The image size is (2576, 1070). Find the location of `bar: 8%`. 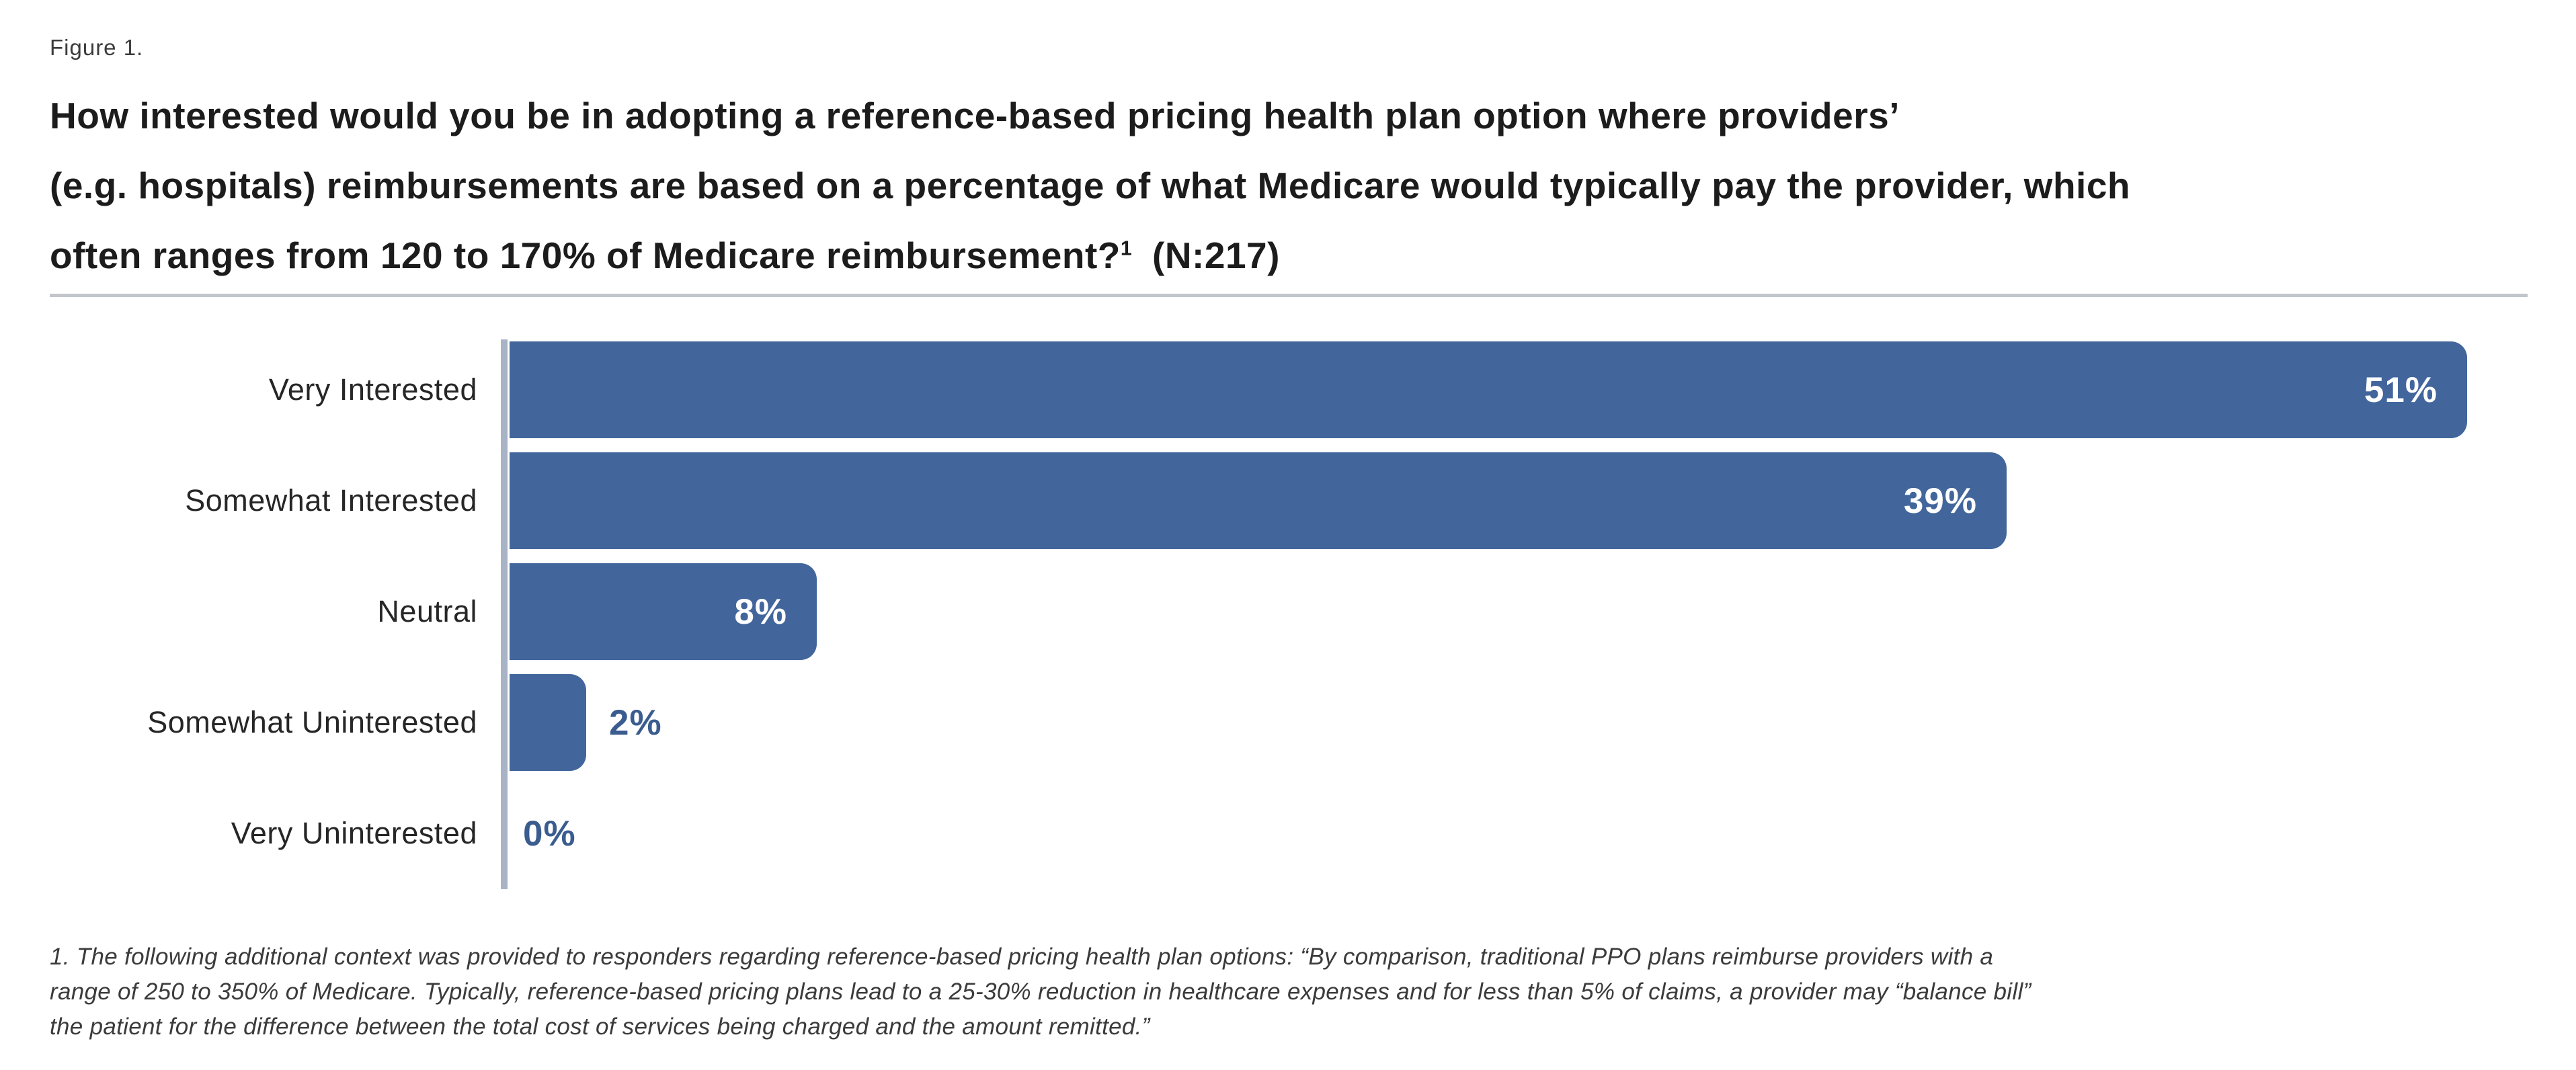

bar: 8% is located at coordinates (663, 612).